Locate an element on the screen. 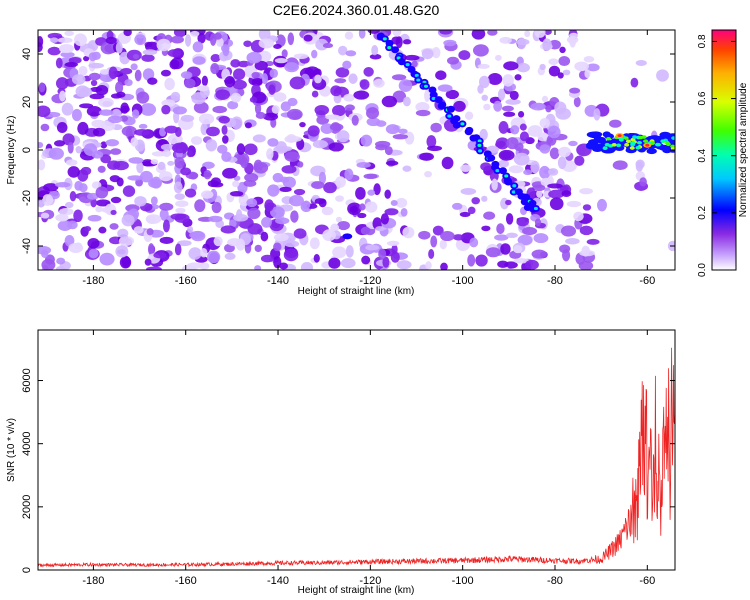  x-tick-label: -180 is located at coordinates (93, 281).